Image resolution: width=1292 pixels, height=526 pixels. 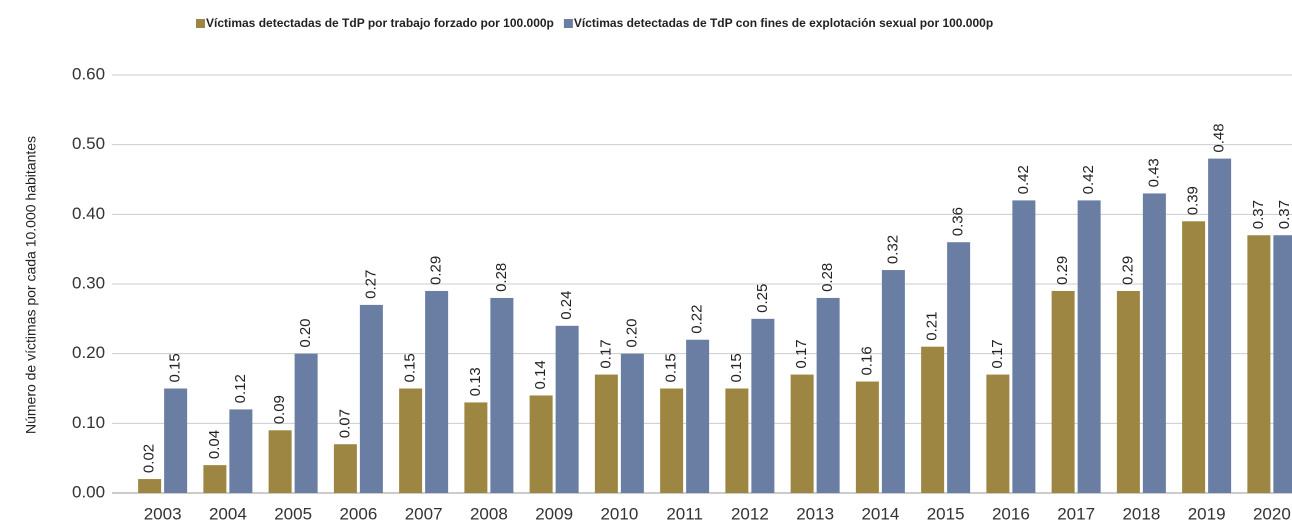 What do you see at coordinates (88, 352) in the screenshot?
I see `y-tick-label: 0.20` at bounding box center [88, 352].